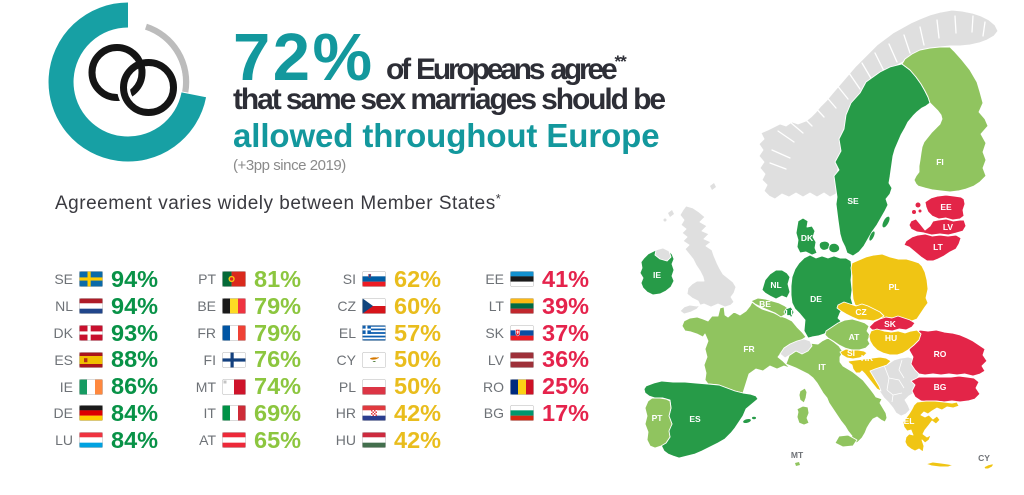 The image size is (1024, 495). What do you see at coordinates (894, 287) in the screenshot?
I see `svg-text: PL` at bounding box center [894, 287].